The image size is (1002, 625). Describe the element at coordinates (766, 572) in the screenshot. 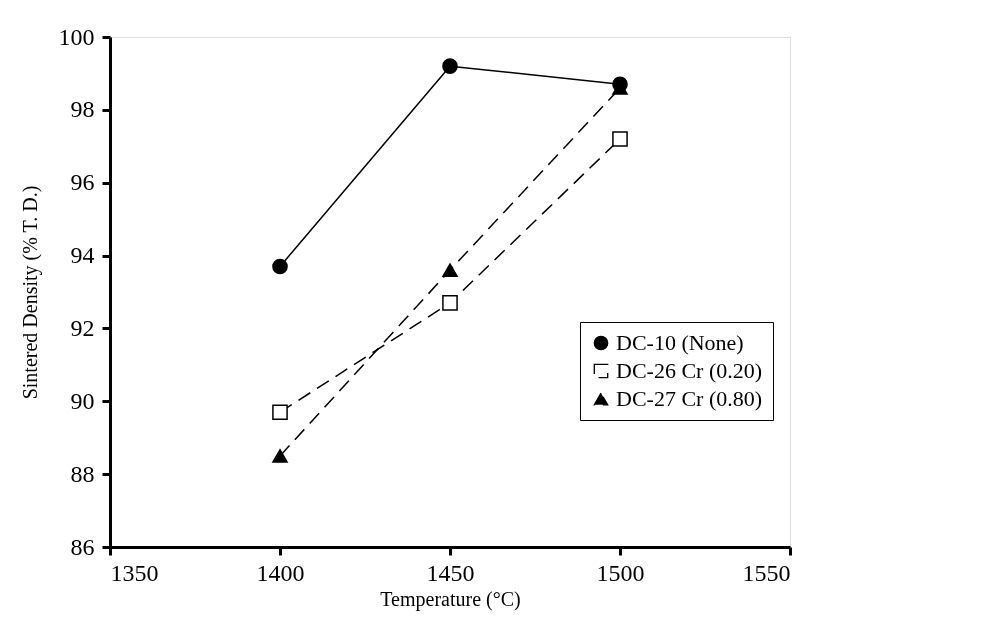

I see `x-tick-label: 1550` at that location.